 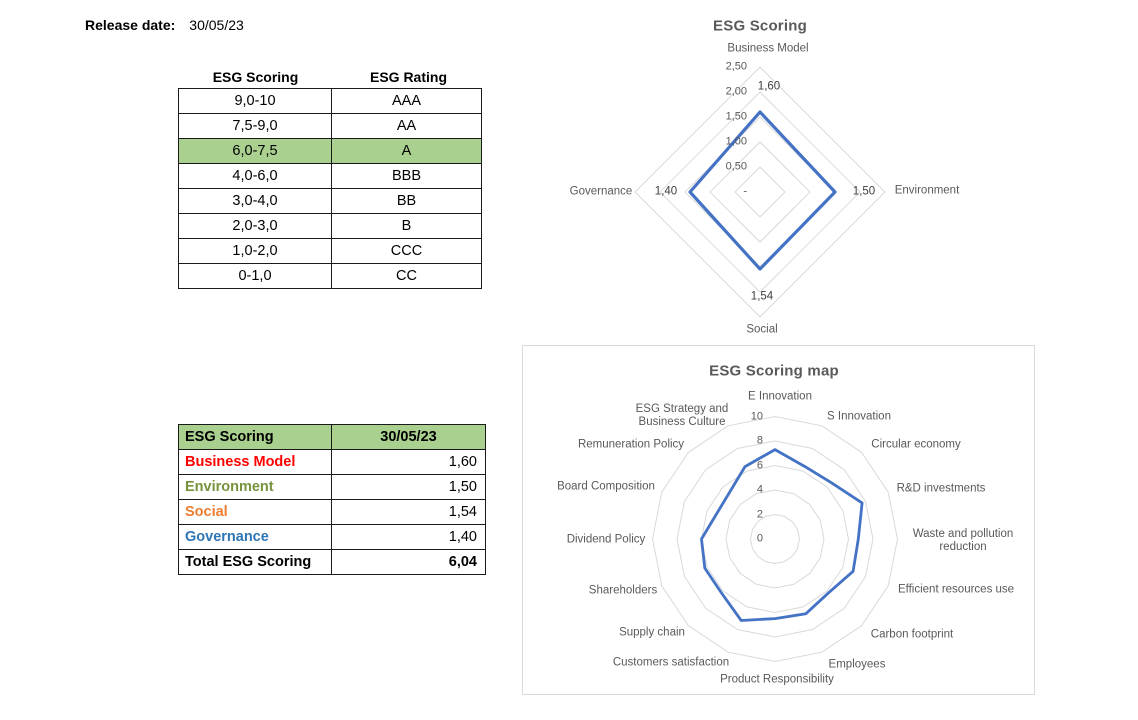 What do you see at coordinates (216, 25) in the screenshot?
I see `release-date-value: 30/05/23` at bounding box center [216, 25].